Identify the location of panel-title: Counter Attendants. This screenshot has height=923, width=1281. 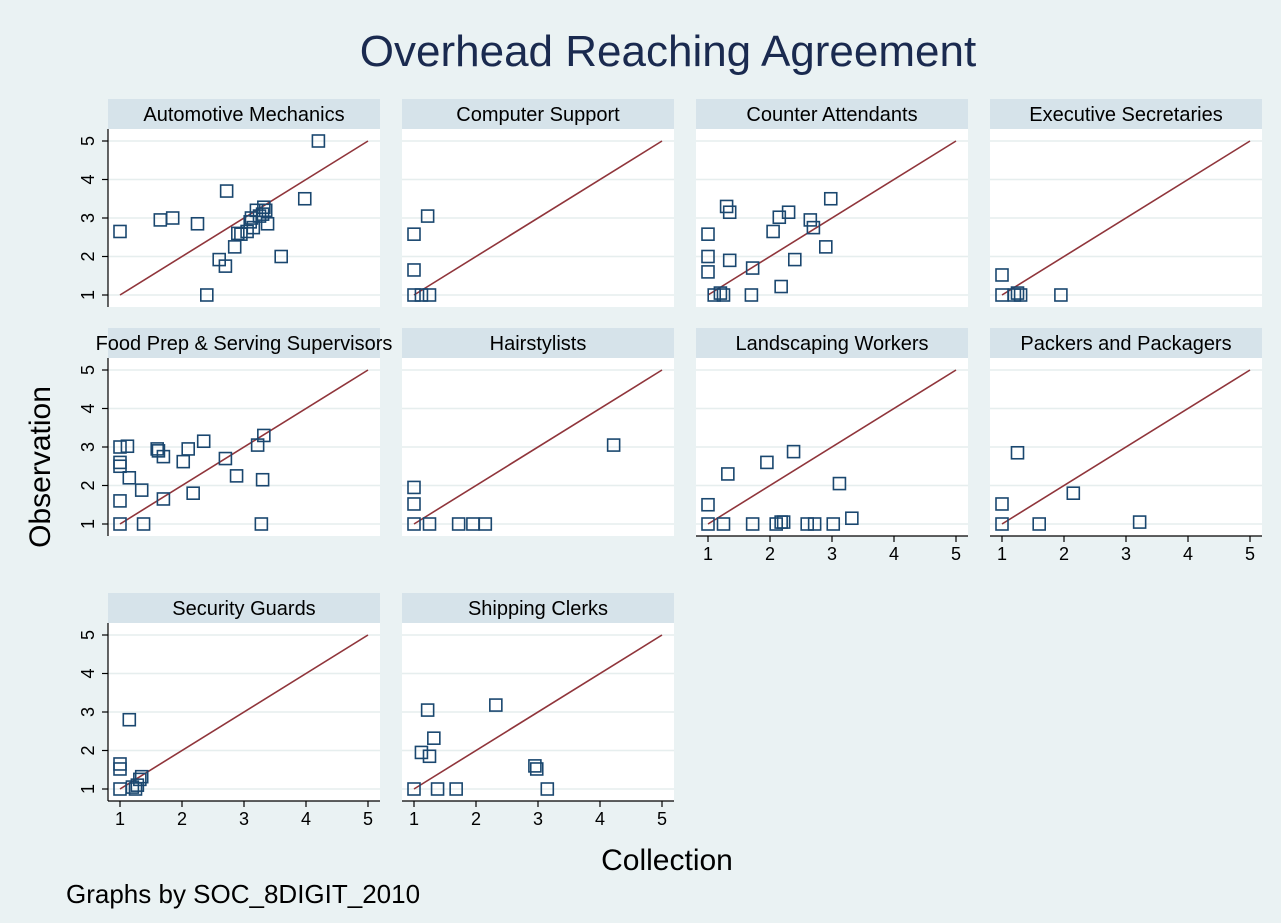
(831, 115).